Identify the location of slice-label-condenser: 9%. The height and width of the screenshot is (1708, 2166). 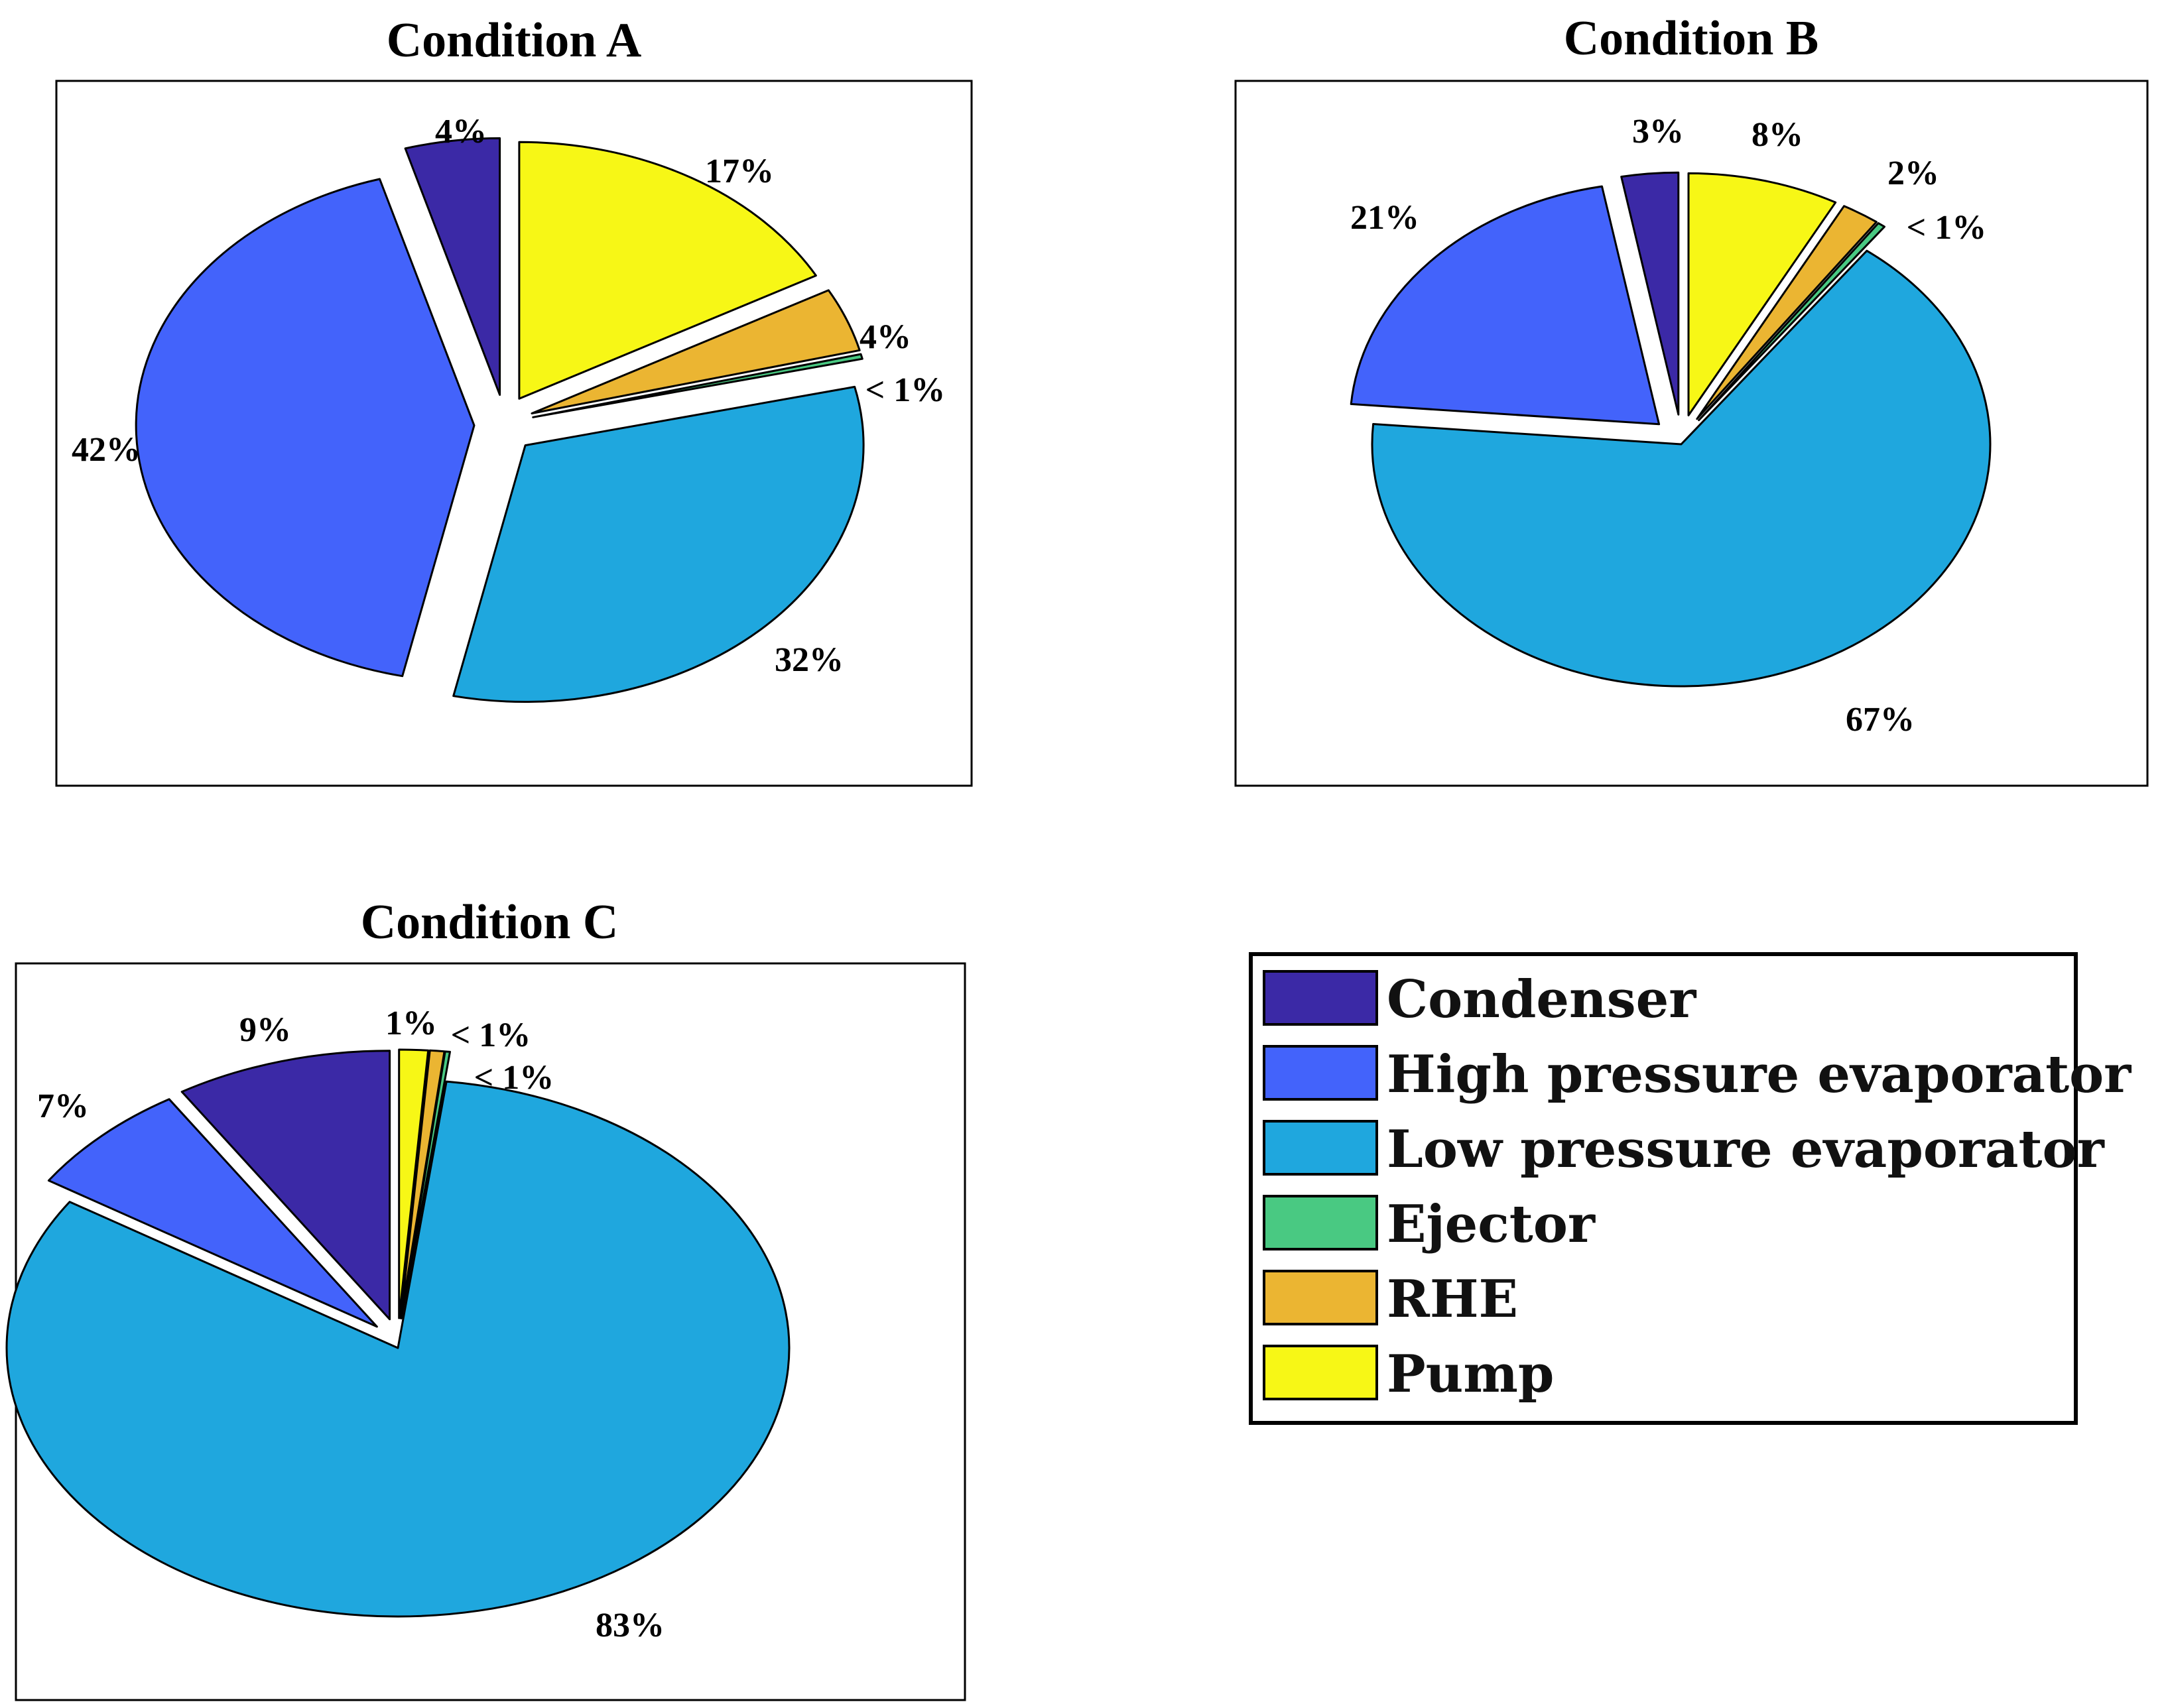
(265, 1030).